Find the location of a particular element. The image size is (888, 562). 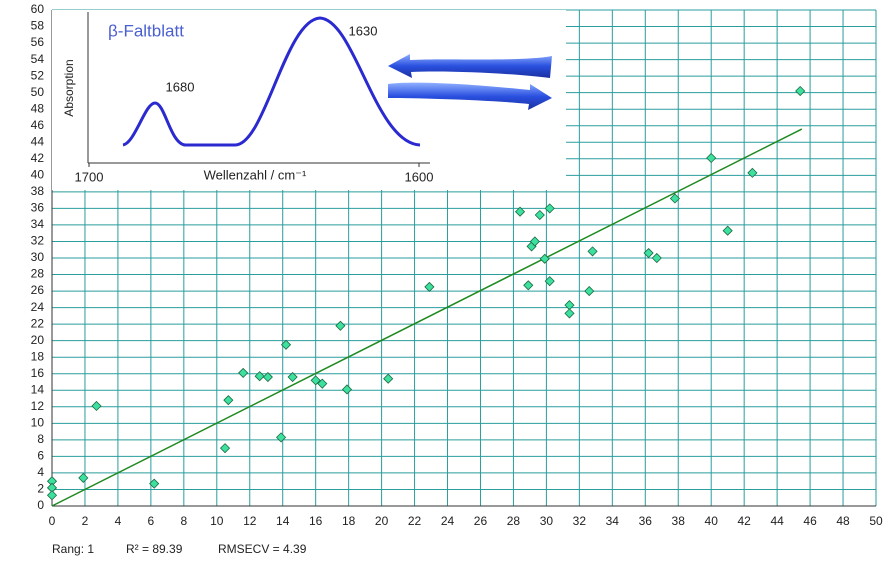

y-tick-label: 52 is located at coordinates (38, 75).